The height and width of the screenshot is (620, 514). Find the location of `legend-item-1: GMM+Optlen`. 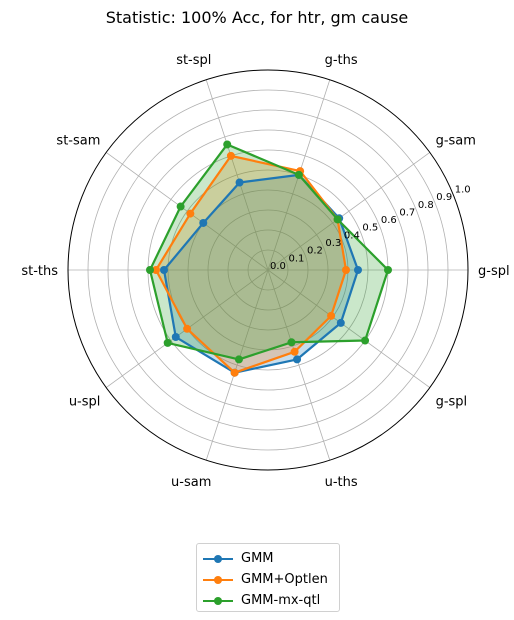

legend-item-1: GMM+Optlen is located at coordinates (271, 579).